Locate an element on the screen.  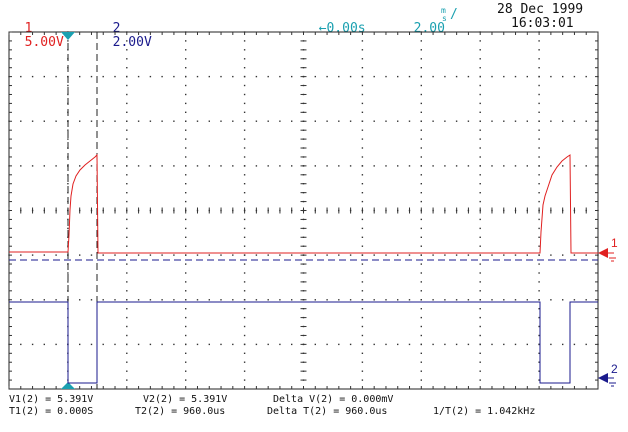
ch2-ground-marker is located at coordinates (603, 378).